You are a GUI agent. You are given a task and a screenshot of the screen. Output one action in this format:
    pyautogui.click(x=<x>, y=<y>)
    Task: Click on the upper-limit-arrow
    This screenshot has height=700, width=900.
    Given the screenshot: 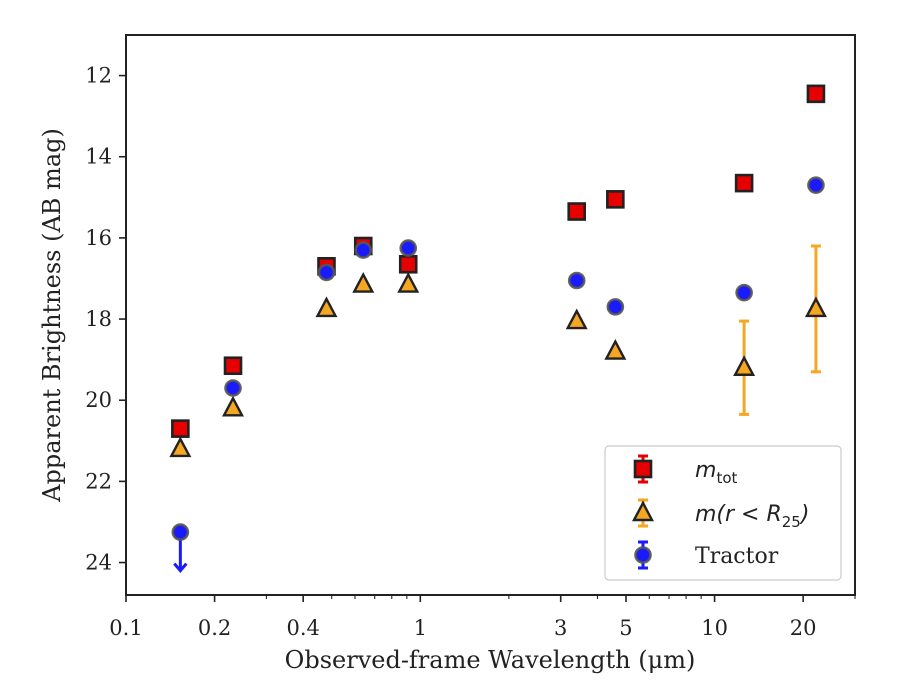 What is the action you would take?
    pyautogui.click(x=180, y=567)
    